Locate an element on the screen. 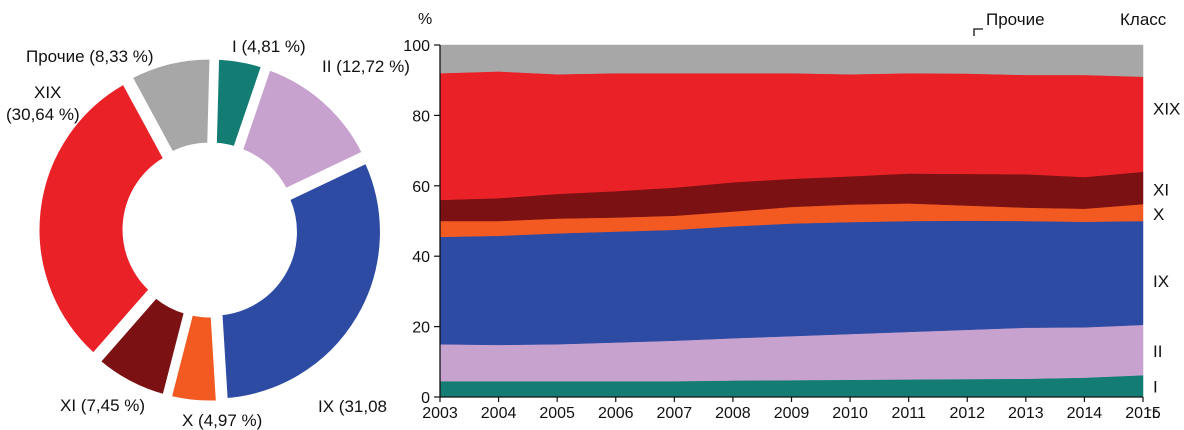  side-label-ix: IX is located at coordinates (1161, 281).